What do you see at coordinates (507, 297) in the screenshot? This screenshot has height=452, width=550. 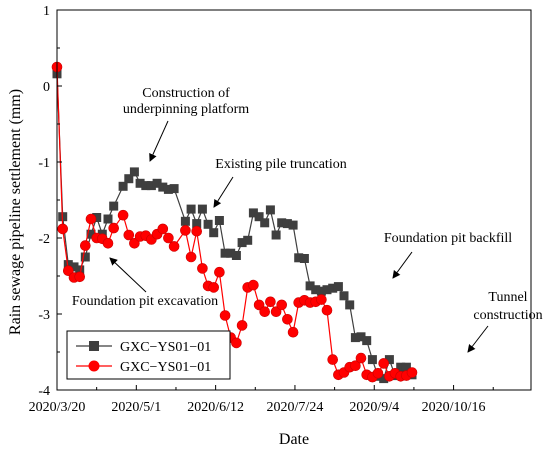 I see `annotation-tunnel-line-1: Tunnel` at bounding box center [507, 297].